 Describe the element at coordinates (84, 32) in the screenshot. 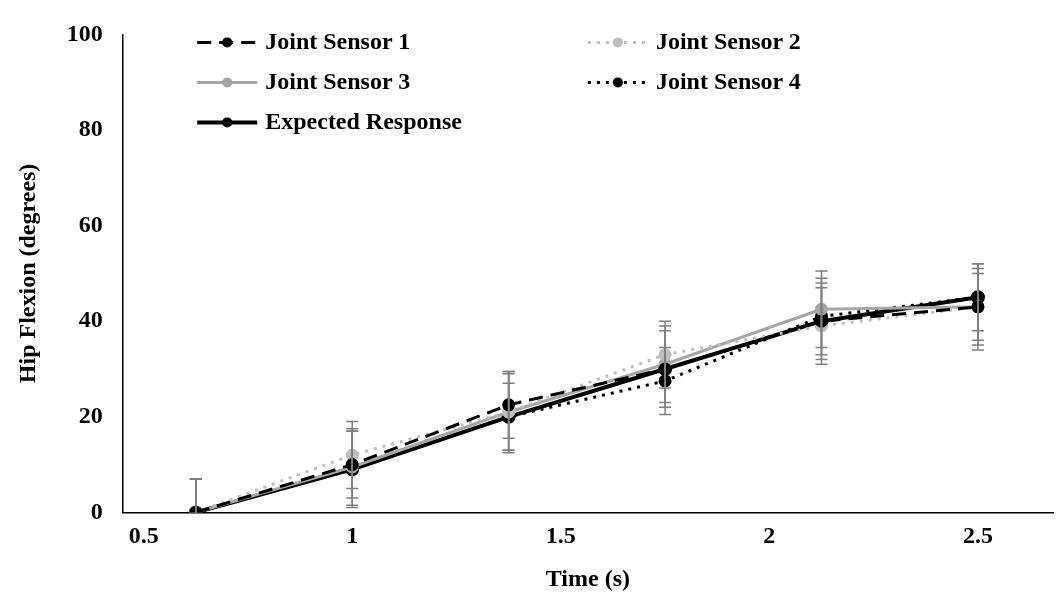

I see `y-tick-label: 100` at that location.